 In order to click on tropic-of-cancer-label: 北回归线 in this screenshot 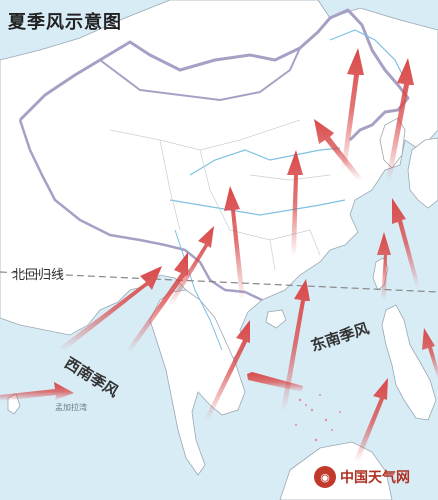, I will do `click(38, 275)`.